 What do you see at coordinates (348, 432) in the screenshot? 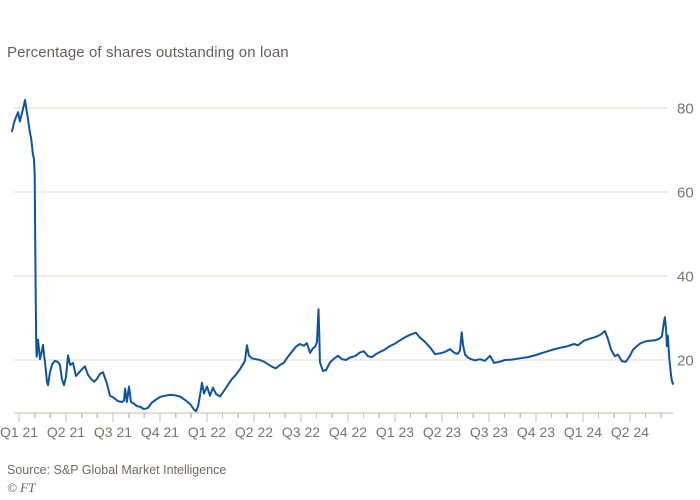
I see `x-tick-label: Q4 22` at bounding box center [348, 432].